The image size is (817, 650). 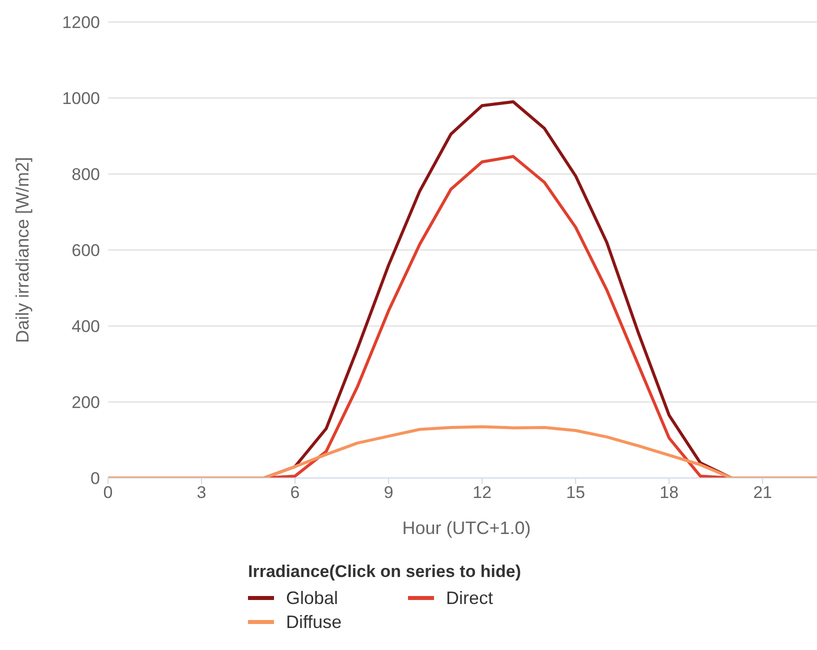 I want to click on x-tick-label: 21, so click(x=762, y=492).